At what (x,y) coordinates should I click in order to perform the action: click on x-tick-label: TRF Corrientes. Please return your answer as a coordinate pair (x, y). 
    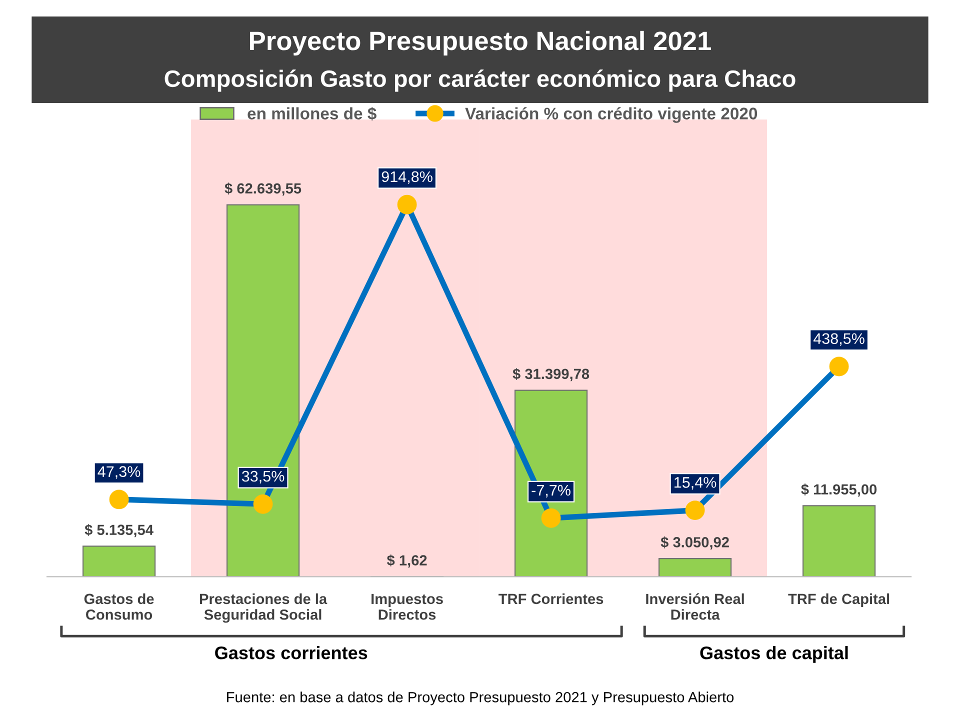
    Looking at the image, I should click on (551, 598).